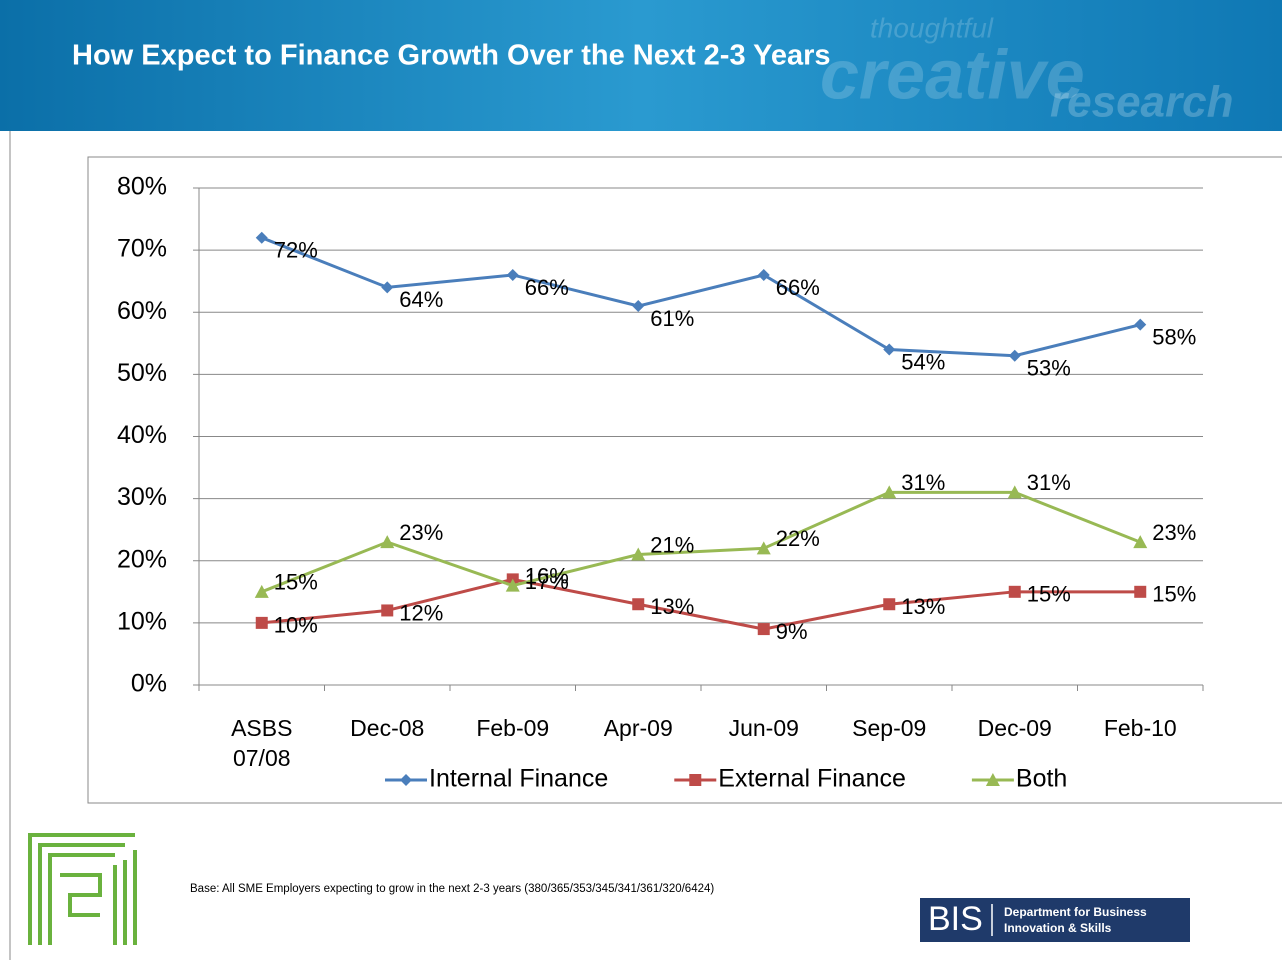  I want to click on green-logo, so click(82, 889).